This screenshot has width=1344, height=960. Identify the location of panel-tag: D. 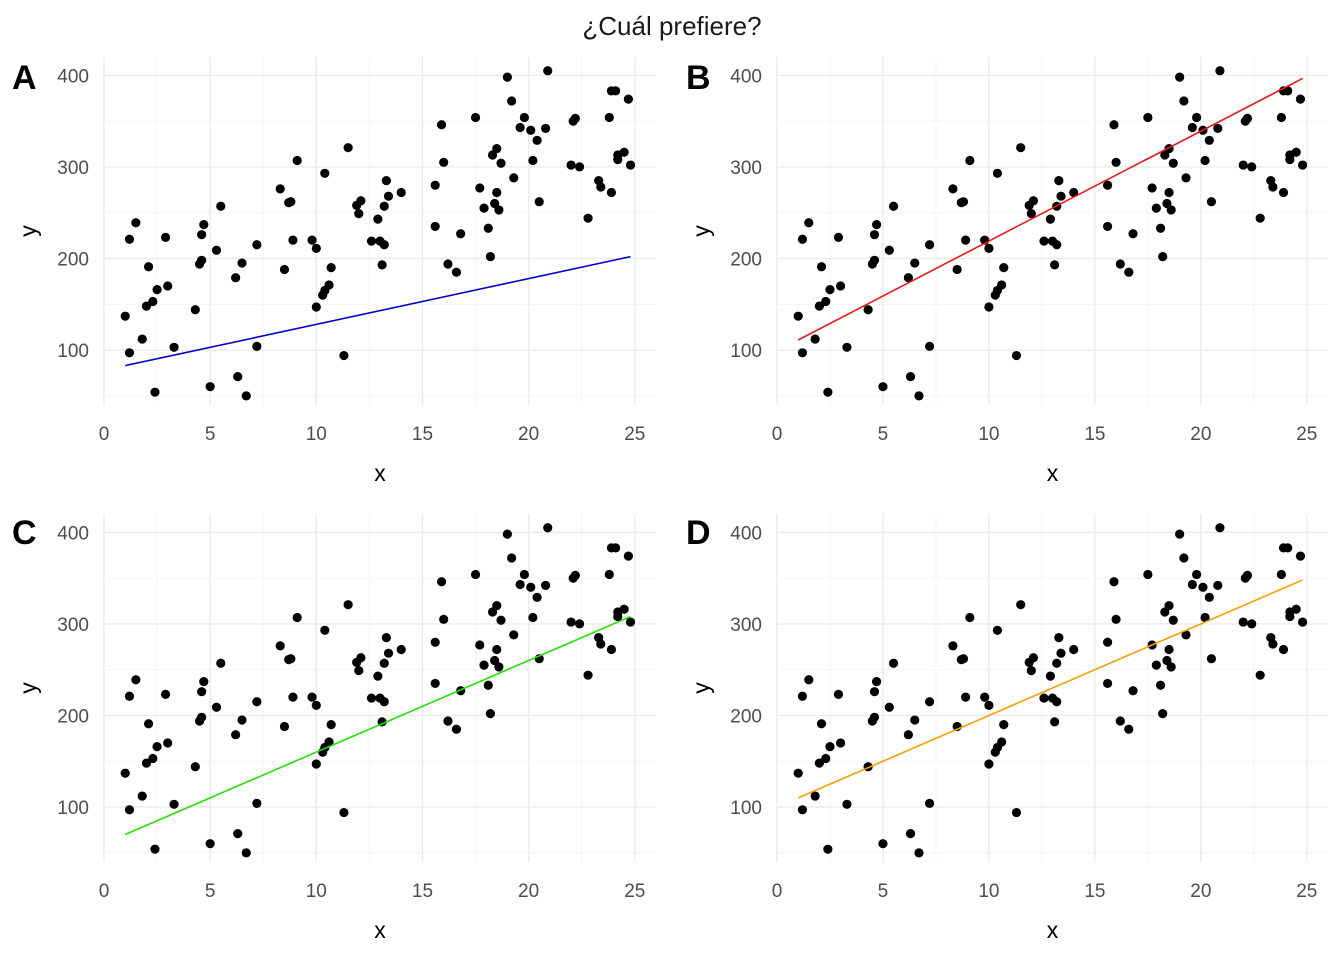
(698, 533).